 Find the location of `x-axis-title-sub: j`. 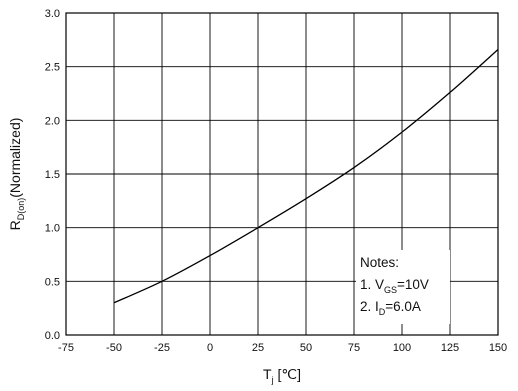

x-axis-title-sub: j is located at coordinates (272, 380).